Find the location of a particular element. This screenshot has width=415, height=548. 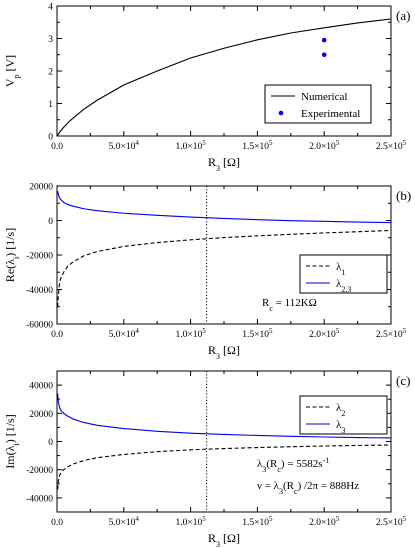

y-tick-label: 2 is located at coordinates (50, 73).